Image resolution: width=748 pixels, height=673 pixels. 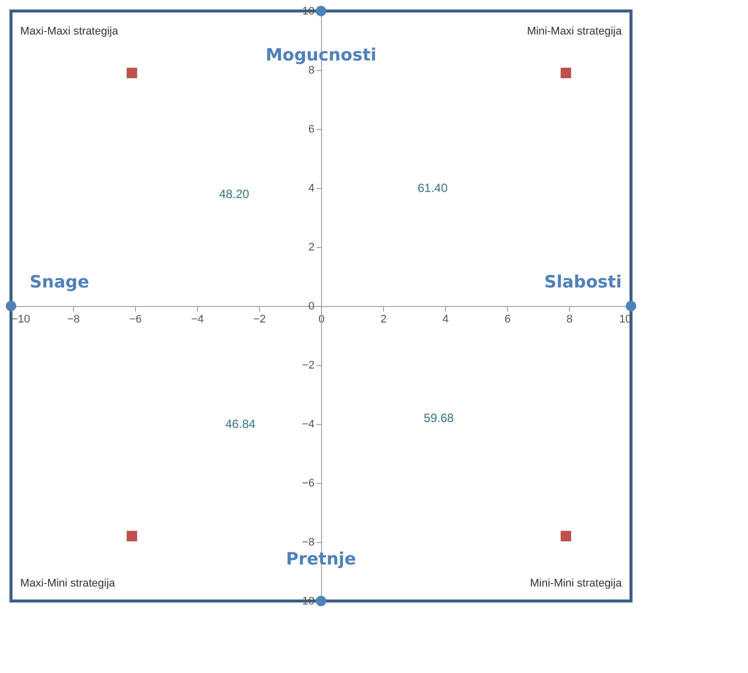 I want to click on x-tick-label: 2, so click(x=383, y=320).